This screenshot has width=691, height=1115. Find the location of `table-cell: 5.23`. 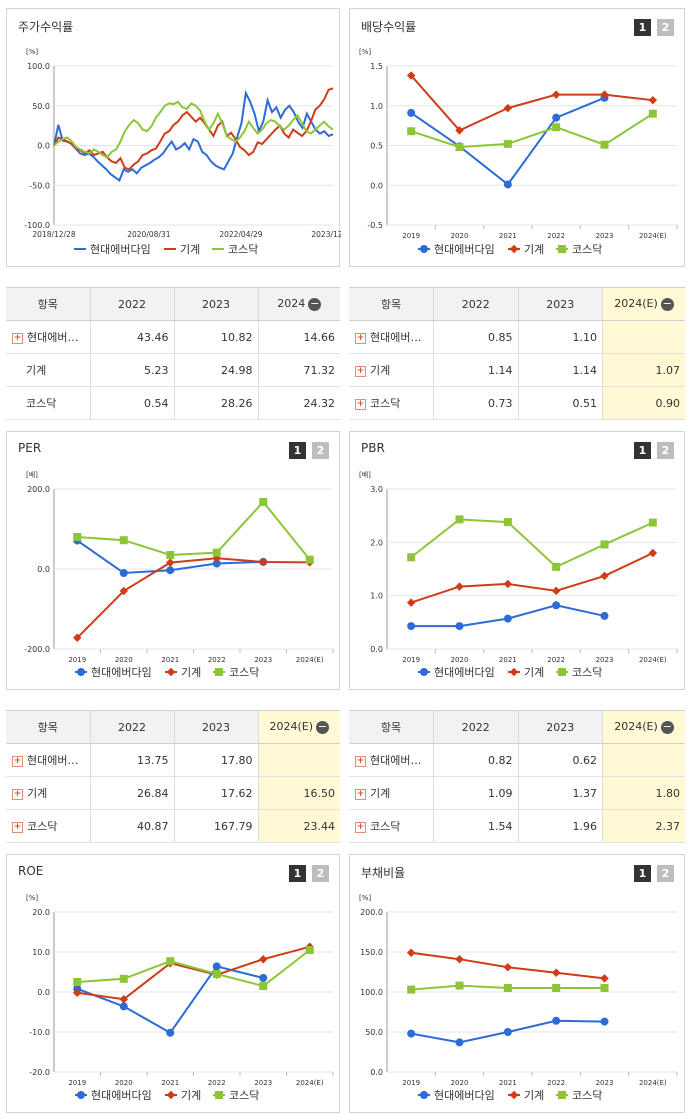

table-cell: 5.23 is located at coordinates (132, 370).